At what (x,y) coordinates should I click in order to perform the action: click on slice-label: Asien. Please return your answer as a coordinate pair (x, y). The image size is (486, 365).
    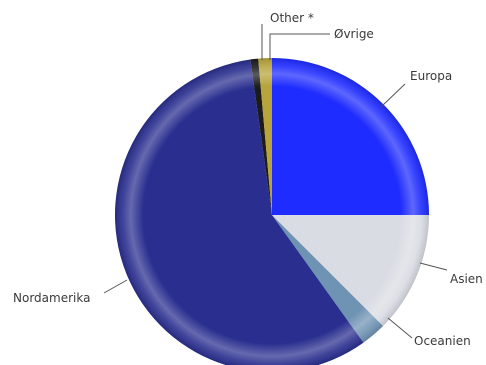
    Looking at the image, I should click on (466, 279).